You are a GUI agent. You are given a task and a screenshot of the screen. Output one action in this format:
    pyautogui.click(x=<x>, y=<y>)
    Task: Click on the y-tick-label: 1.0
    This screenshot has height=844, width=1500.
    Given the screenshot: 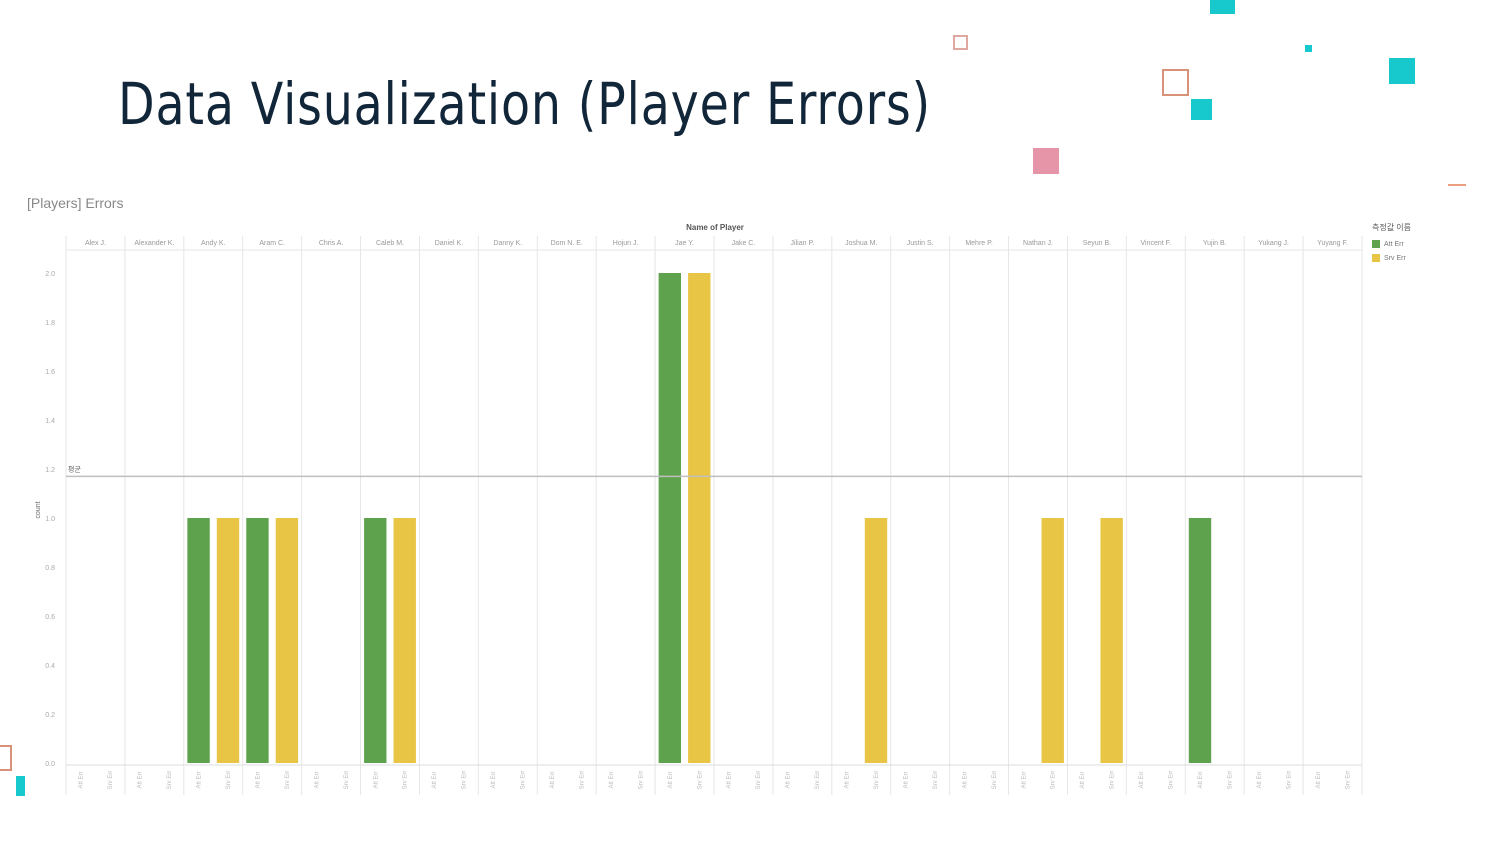 What is the action you would take?
    pyautogui.click(x=50, y=519)
    